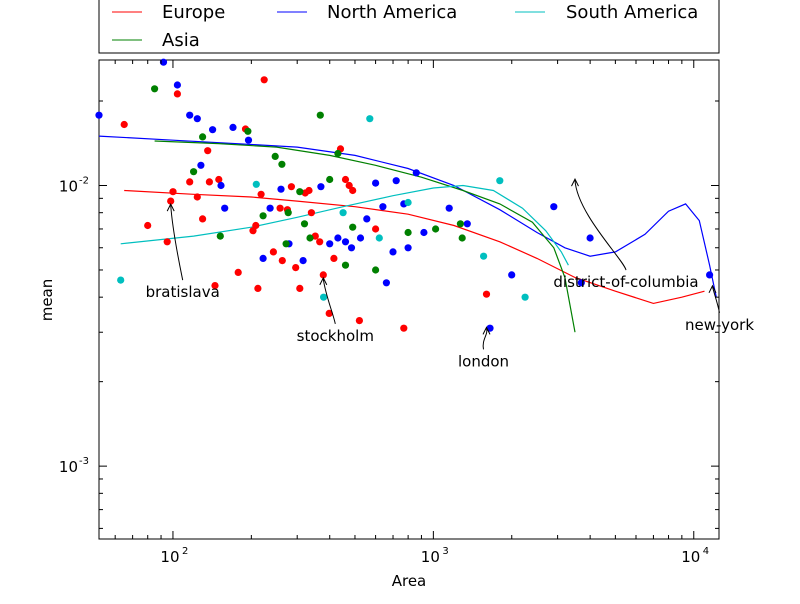 This screenshot has height=604, width=800. What do you see at coordinates (409, 581) in the screenshot?
I see `x-axis-label: Area` at bounding box center [409, 581].